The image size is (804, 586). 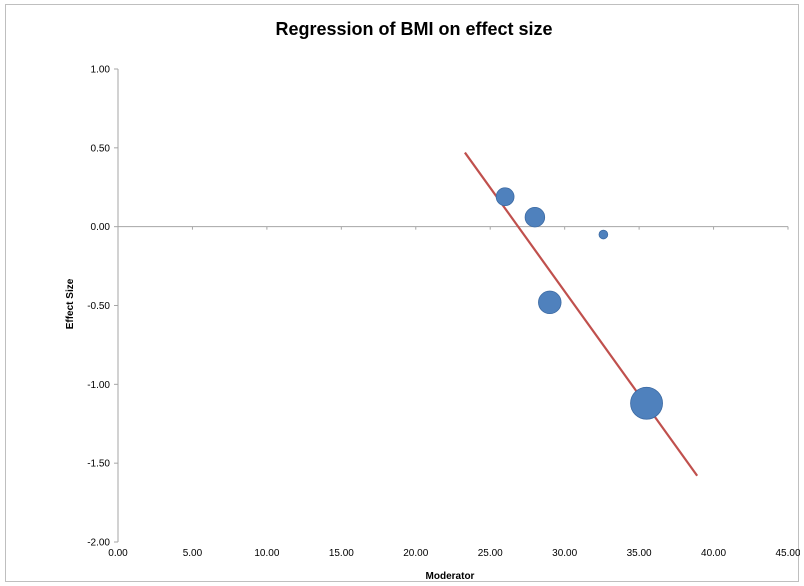 I want to click on y-tick-label: 1.00, so click(x=101, y=70).